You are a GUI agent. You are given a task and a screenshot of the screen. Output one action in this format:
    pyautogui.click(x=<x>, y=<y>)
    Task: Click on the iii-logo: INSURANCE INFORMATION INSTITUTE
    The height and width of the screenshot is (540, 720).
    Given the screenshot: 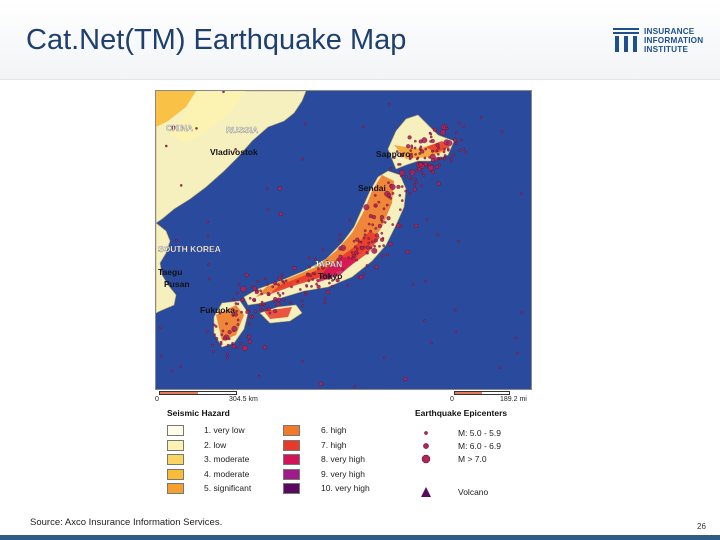 What is the action you would take?
    pyautogui.click(x=662, y=41)
    